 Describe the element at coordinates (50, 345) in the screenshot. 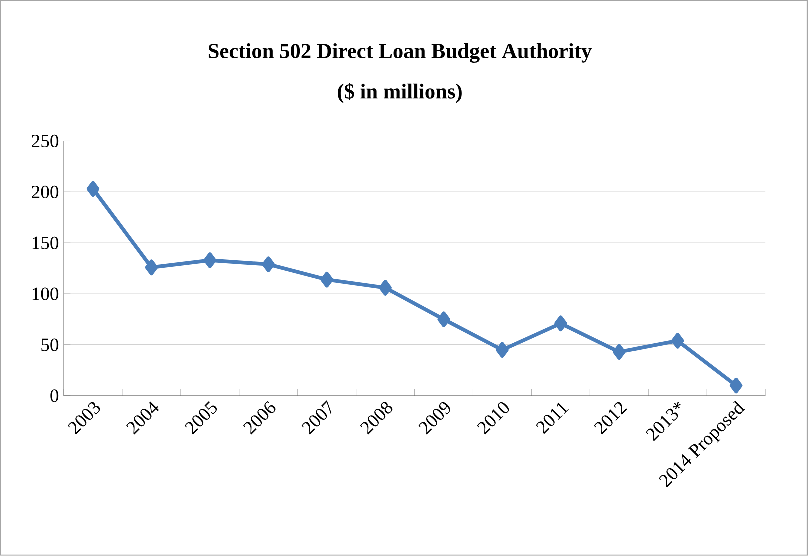

I see `y-tick-label: 50` at that location.